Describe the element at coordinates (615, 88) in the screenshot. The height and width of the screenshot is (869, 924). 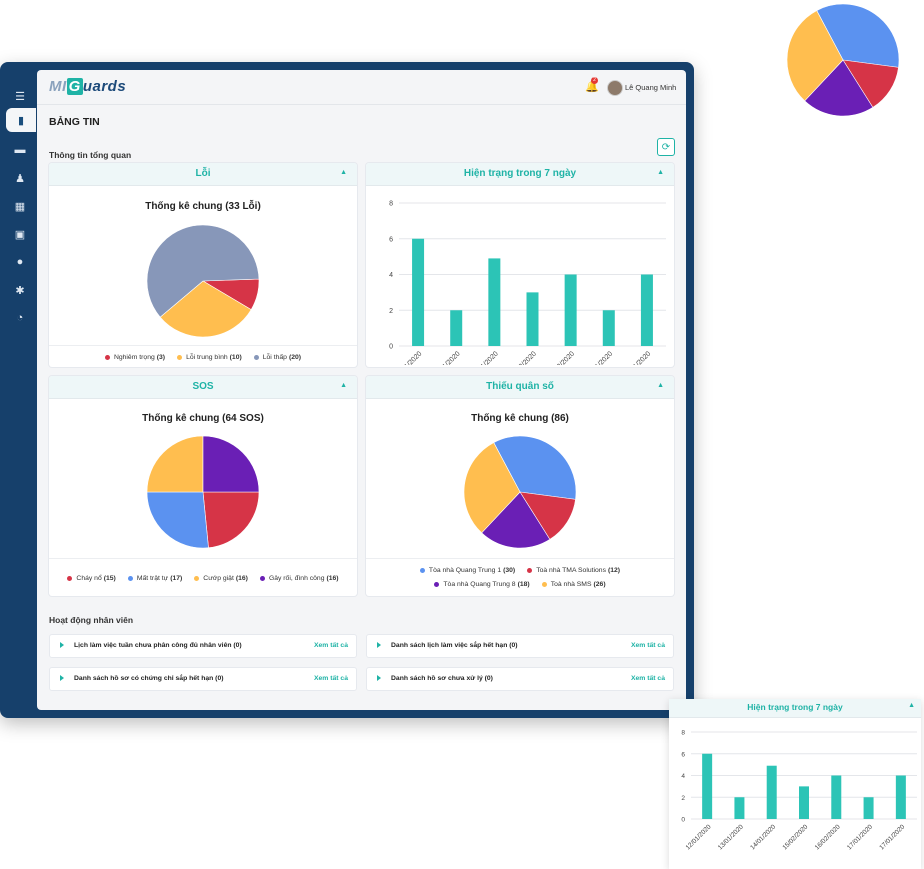
I see `avatar` at that location.